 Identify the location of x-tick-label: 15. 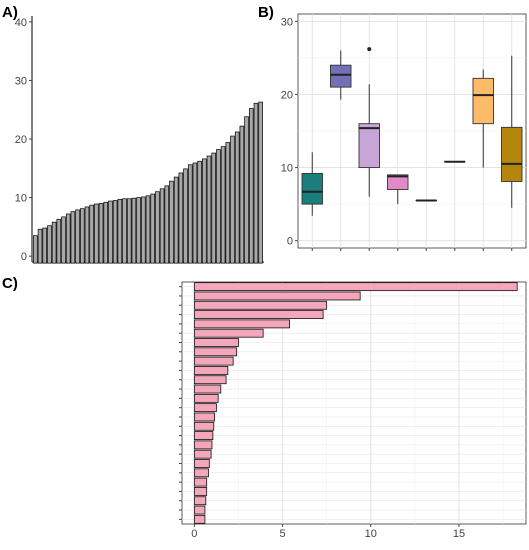
(459, 534).